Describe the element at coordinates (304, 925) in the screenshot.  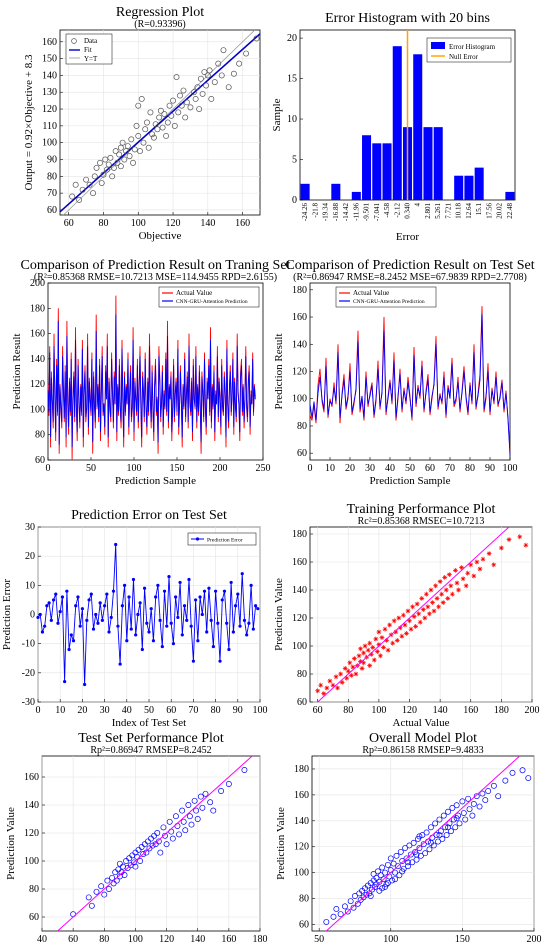
I see `y-tick-label: 60` at that location.